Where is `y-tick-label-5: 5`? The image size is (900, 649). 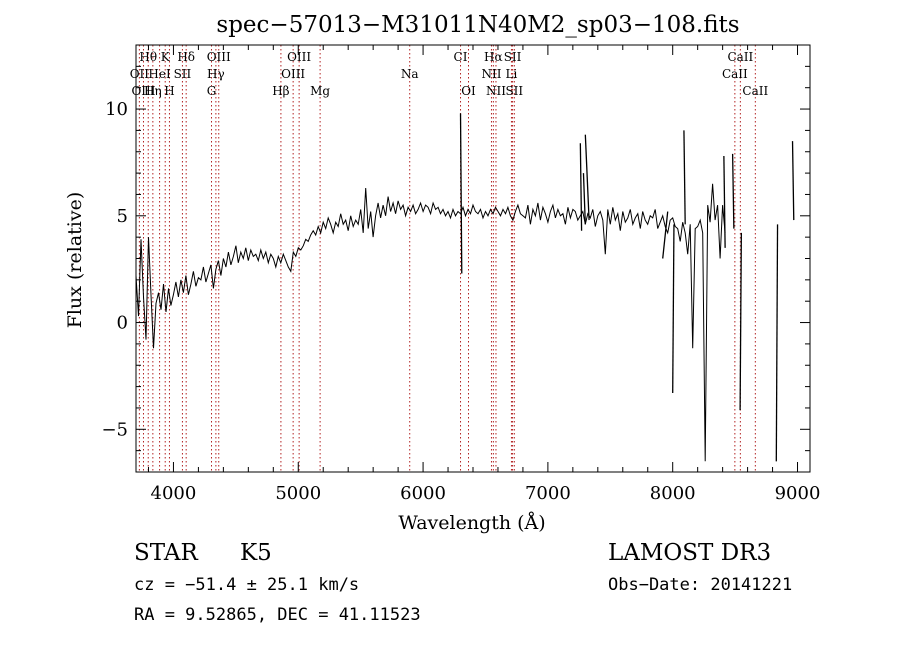
y-tick-label-5: 5 is located at coordinates (122, 216).